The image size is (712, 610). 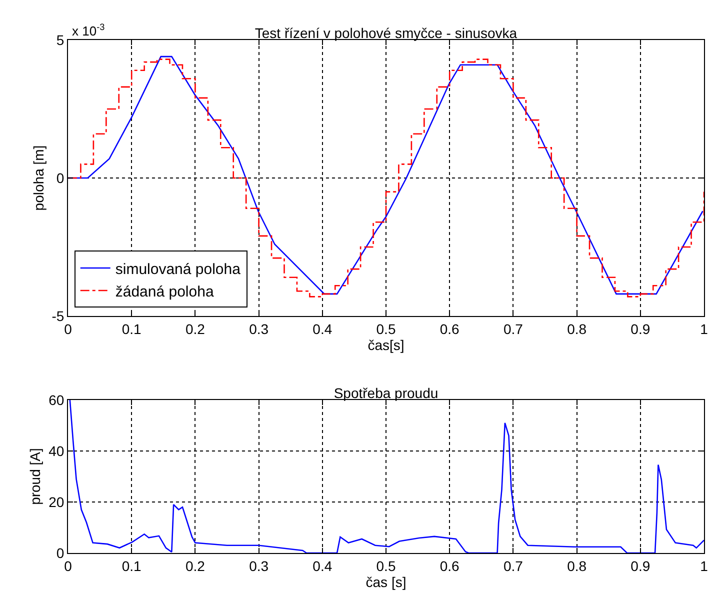 I want to click on text: x 10$^{-3}$, so click(x=88, y=30).